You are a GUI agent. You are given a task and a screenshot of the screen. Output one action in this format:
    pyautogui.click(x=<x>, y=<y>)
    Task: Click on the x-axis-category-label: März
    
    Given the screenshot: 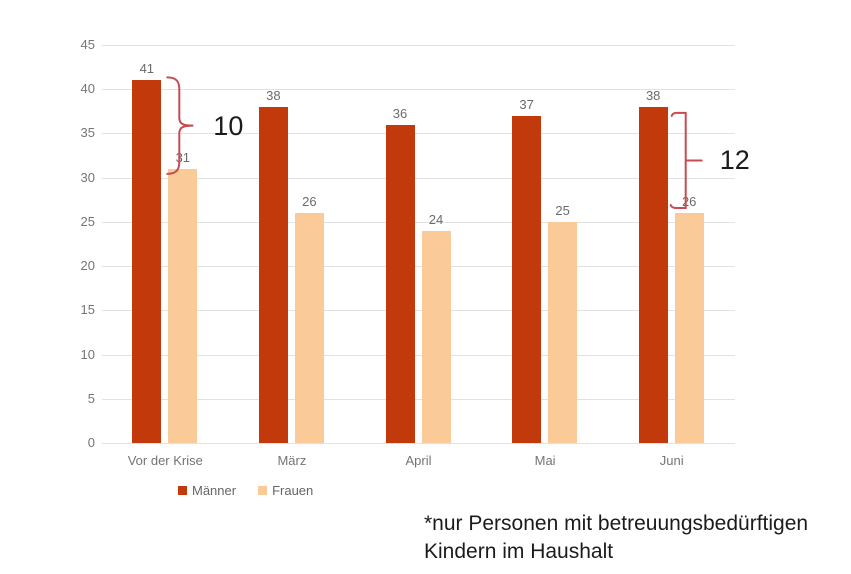 What is the action you would take?
    pyautogui.click(x=292, y=460)
    